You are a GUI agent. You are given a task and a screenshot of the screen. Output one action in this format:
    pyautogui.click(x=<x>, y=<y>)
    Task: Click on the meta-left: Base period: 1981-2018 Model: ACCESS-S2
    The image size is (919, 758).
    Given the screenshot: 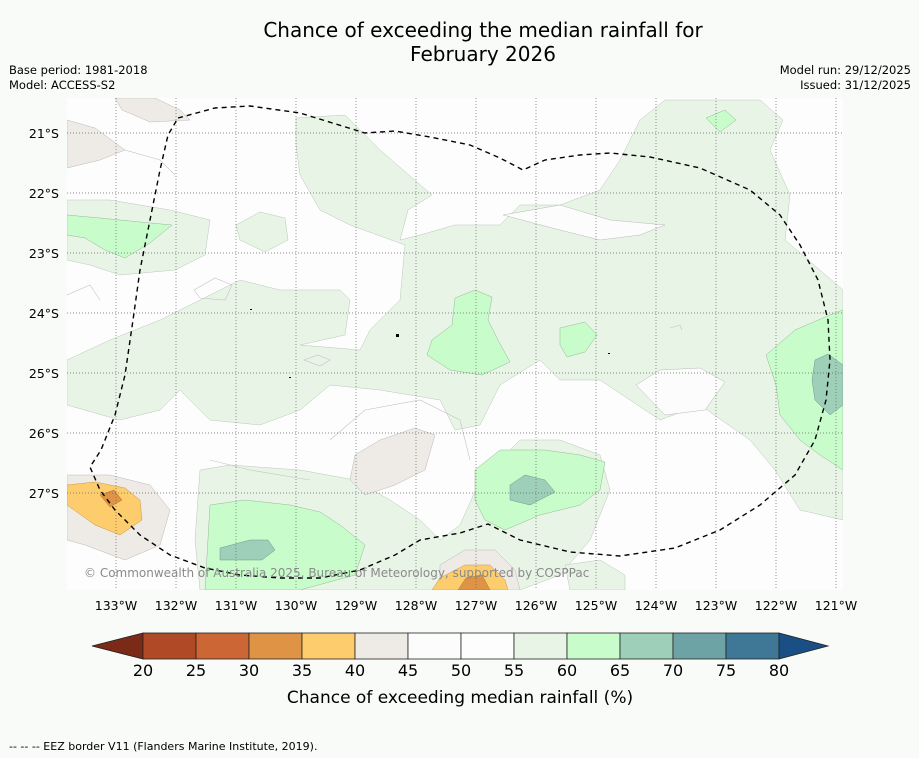 What is the action you would take?
    pyautogui.click(x=78, y=78)
    